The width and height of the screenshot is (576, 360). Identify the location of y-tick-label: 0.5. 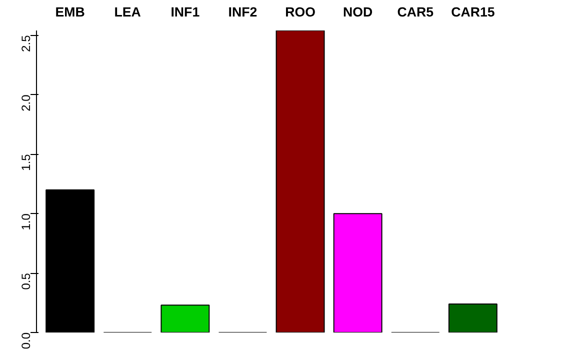
(26, 281).